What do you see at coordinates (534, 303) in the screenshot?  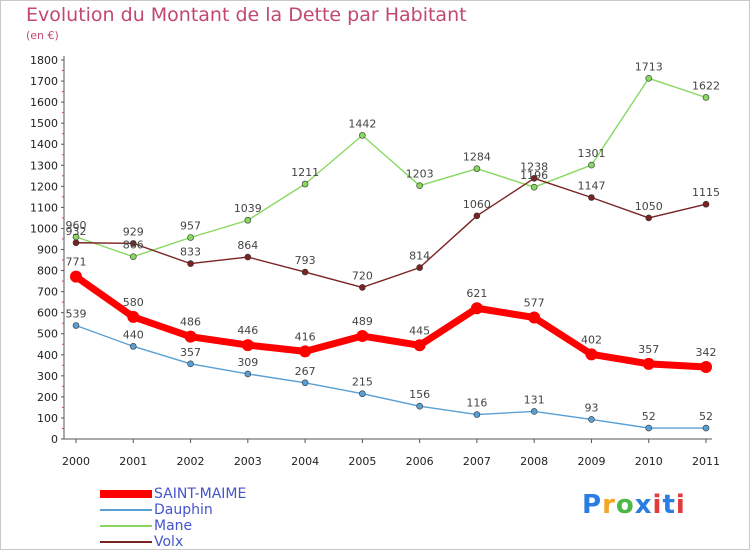 I see `data-label: 577` at bounding box center [534, 303].